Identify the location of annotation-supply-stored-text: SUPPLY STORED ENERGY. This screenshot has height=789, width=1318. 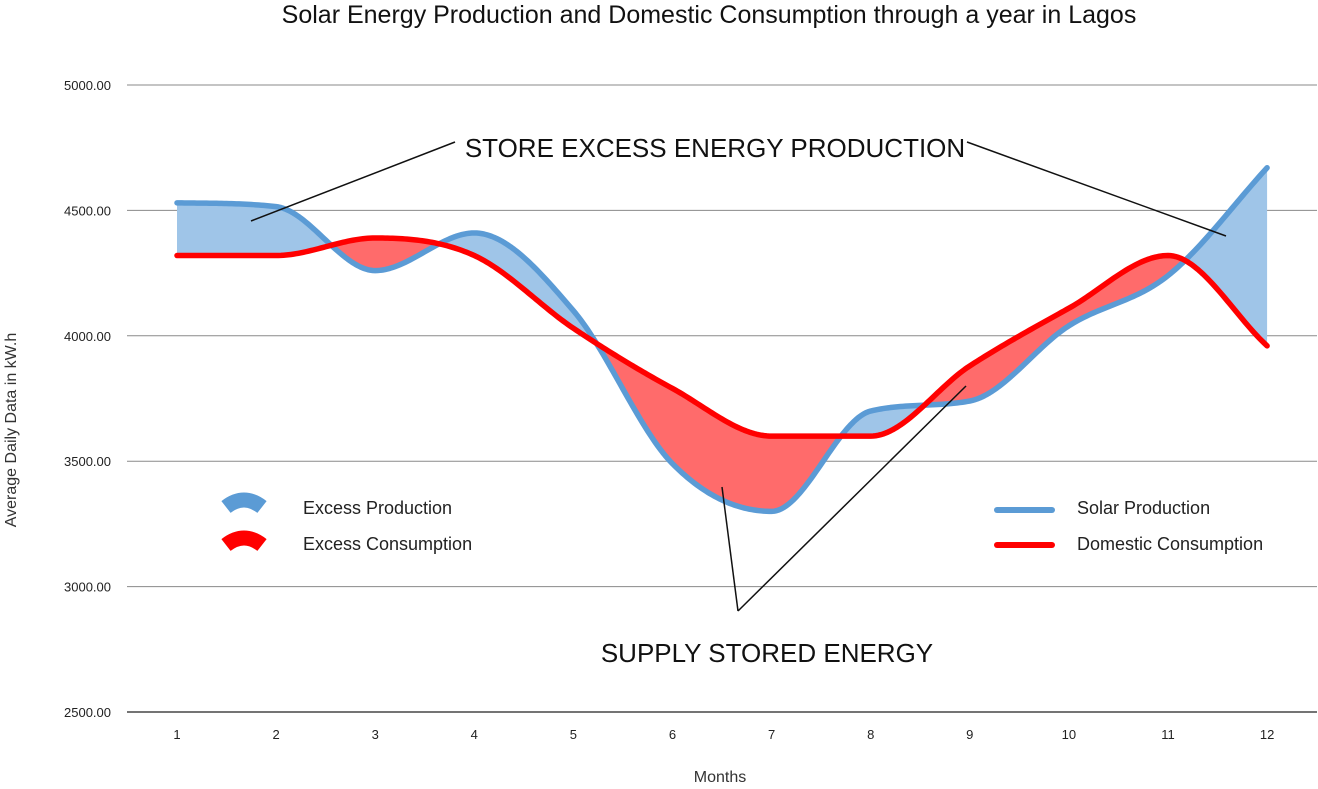
(767, 653).